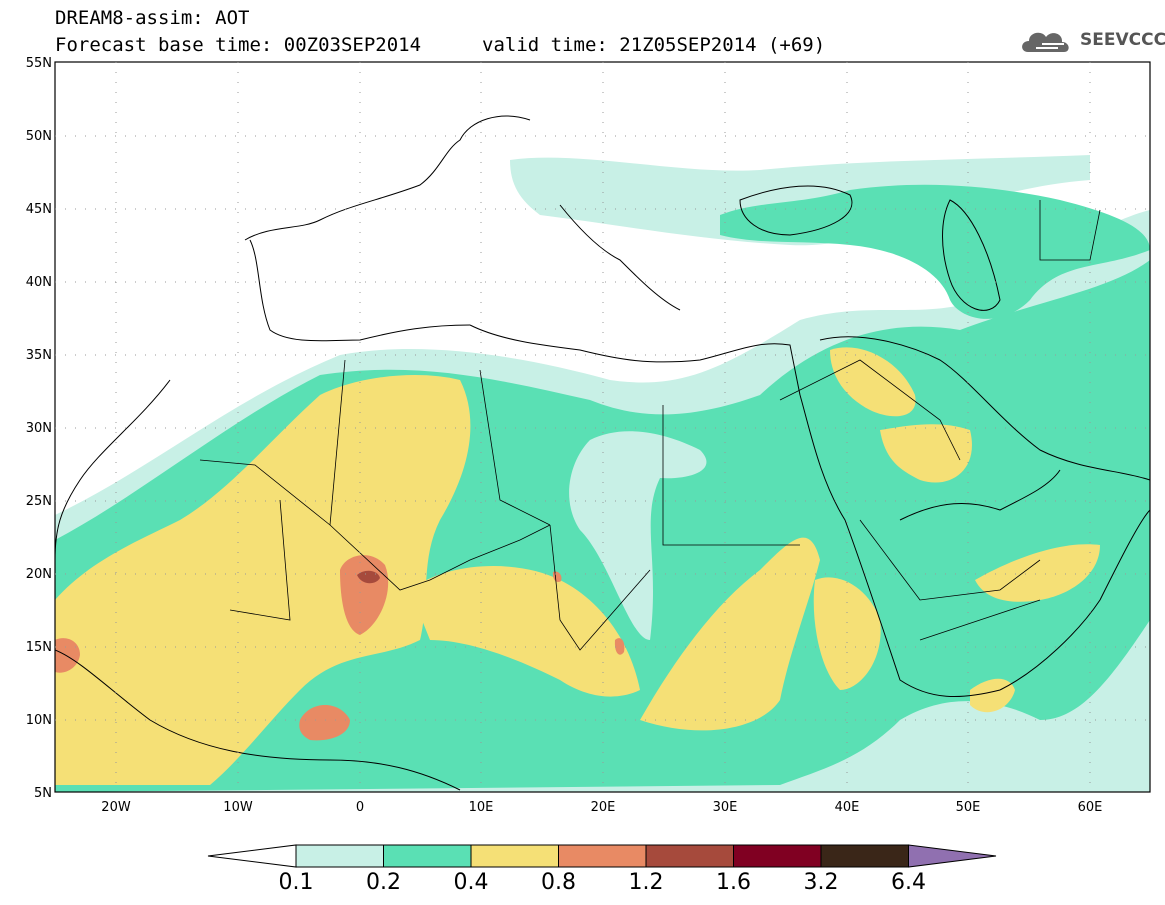  What do you see at coordinates (1122, 40) in the screenshot?
I see `logo-text: SEEVCCC` at bounding box center [1122, 40].